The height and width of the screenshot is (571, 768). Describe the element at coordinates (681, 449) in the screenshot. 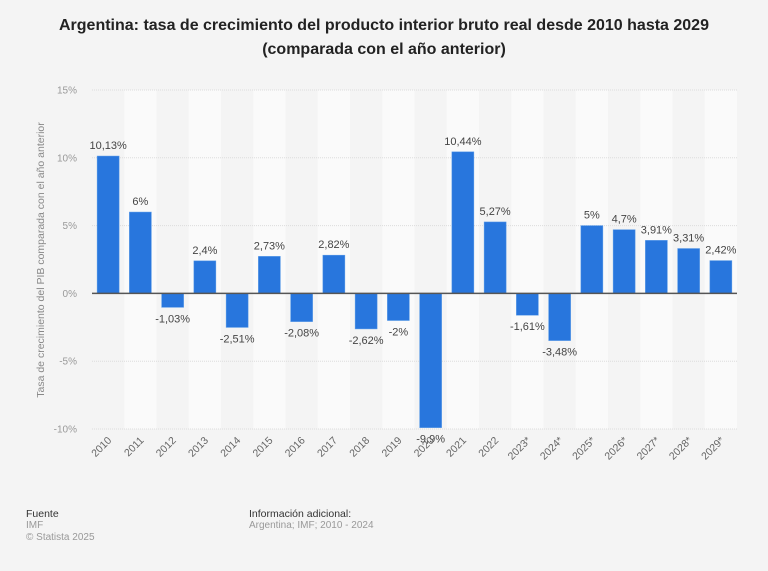

I see `x-tick-label: 2028*` at that location.